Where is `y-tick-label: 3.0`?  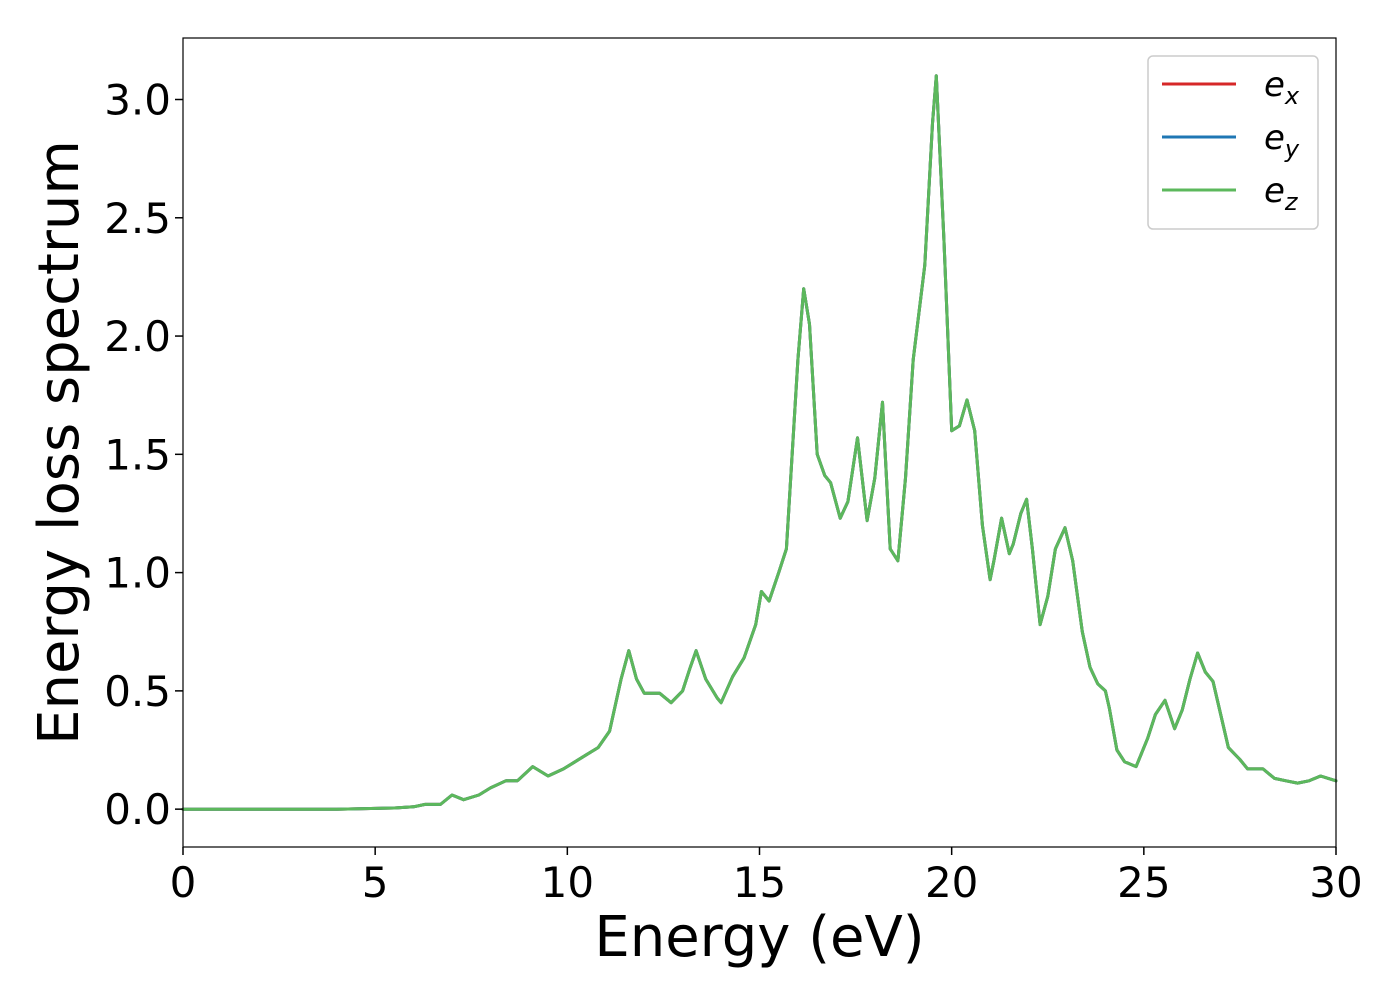
y-tick-label: 3.0 is located at coordinates (137, 100).